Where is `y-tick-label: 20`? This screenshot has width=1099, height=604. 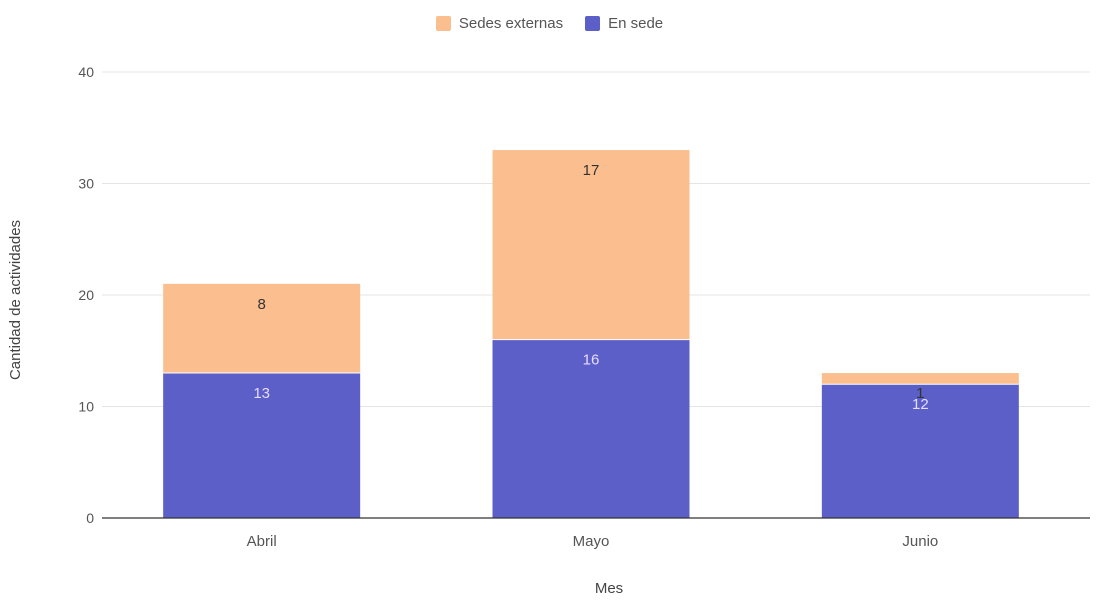
y-tick-label: 20 is located at coordinates (86, 295).